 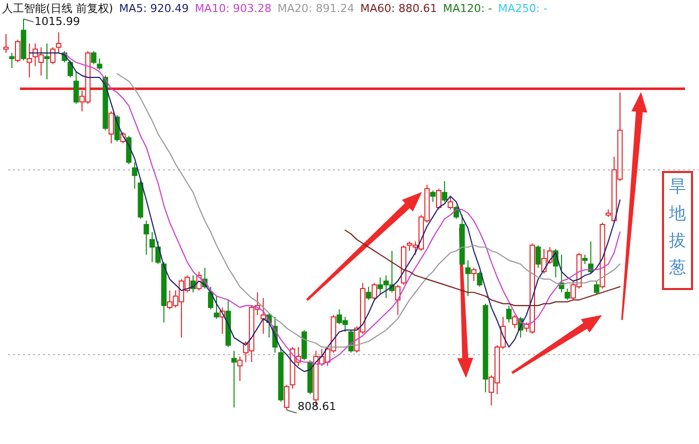 I want to click on text: 旱地拔葱, so click(x=677, y=227).